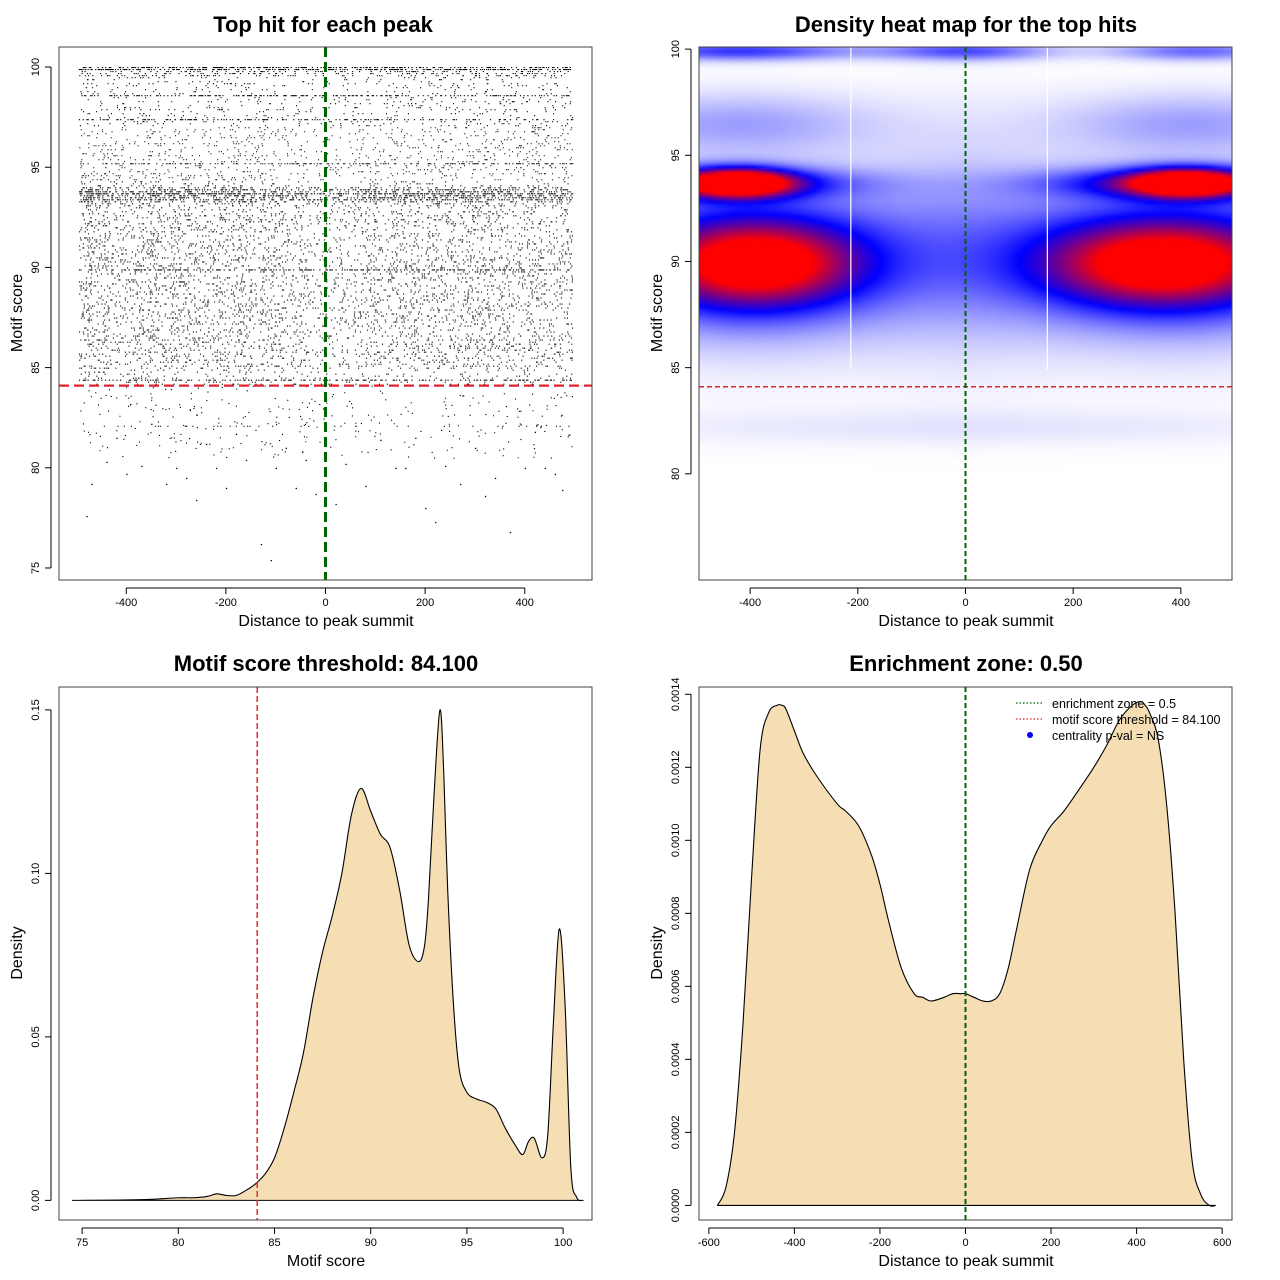  I want to click on panel3-xlabel: Motif score, so click(326, 1261).